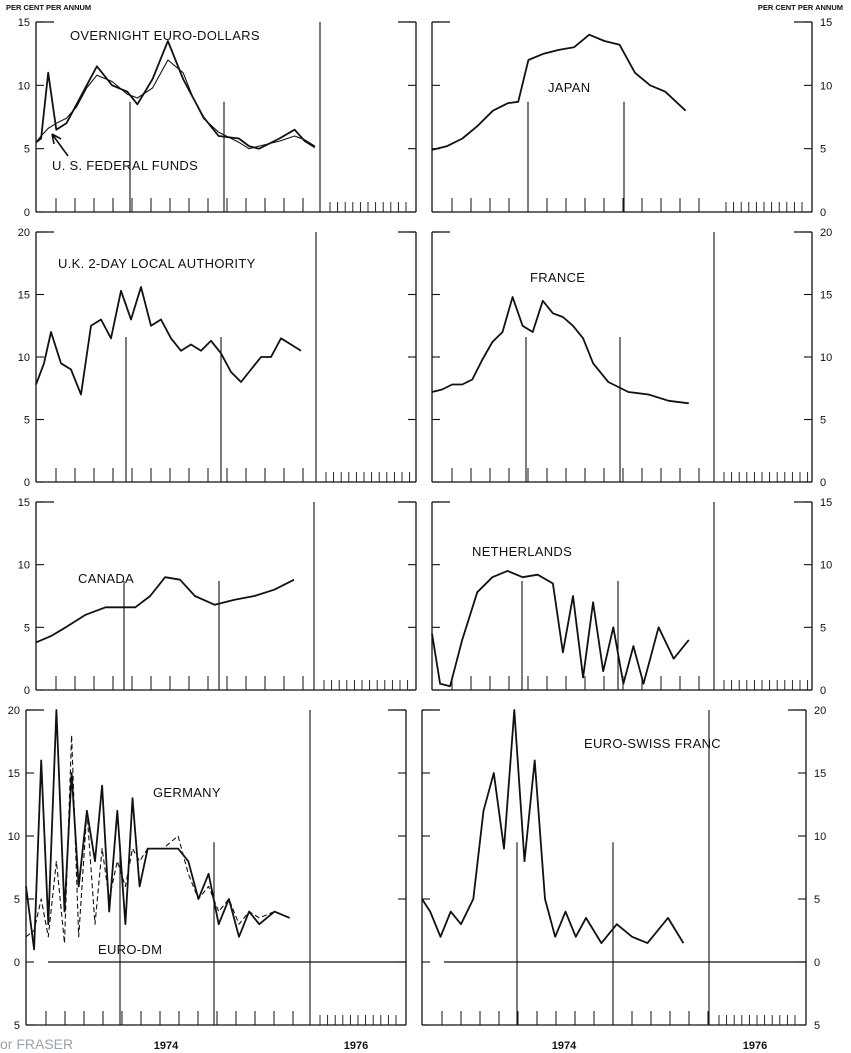 The image size is (851, 1053). I want to click on panel-title: EURO-SWISS FRANC, so click(652, 743).